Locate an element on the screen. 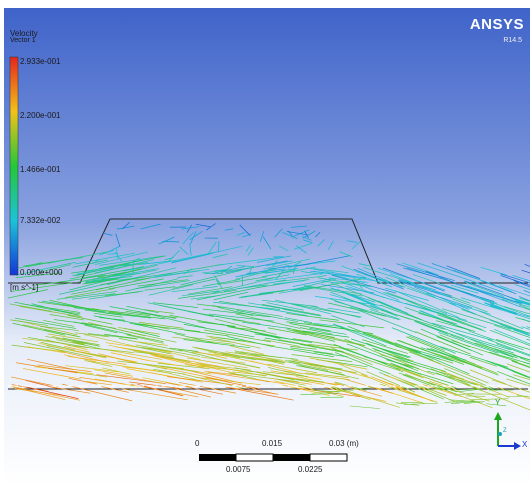 The image size is (530, 486). legend-value-2: 2.200e-001 is located at coordinates (40, 115).